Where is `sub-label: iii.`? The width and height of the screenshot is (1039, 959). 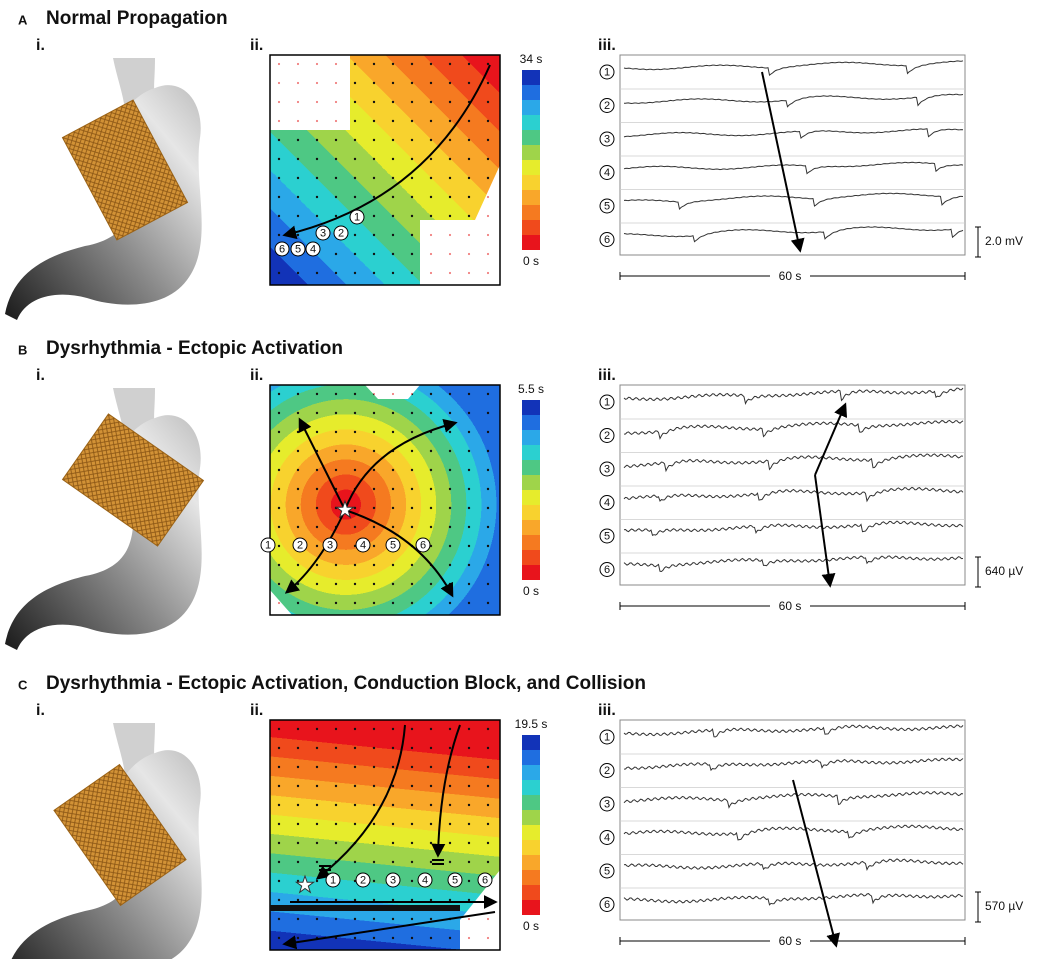 sub-label: iii. is located at coordinates (607, 375).